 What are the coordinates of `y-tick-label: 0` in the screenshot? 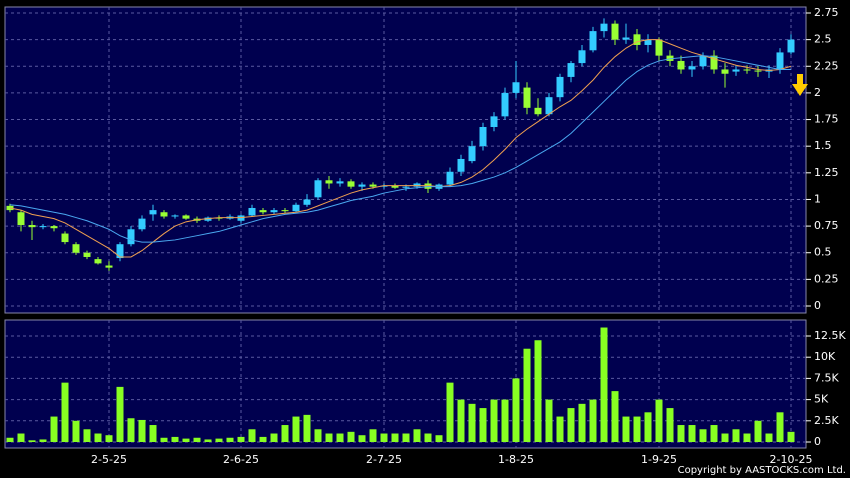 It's located at (817, 305).